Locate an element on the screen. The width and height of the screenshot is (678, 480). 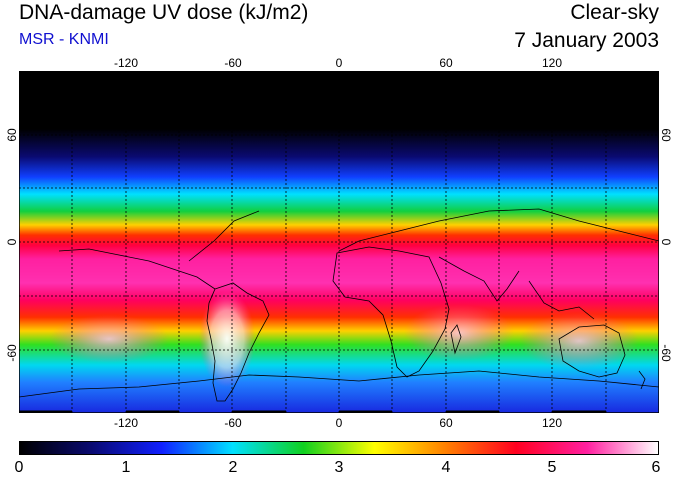
lon-tick-top-3: 0 is located at coordinates (339, 63).